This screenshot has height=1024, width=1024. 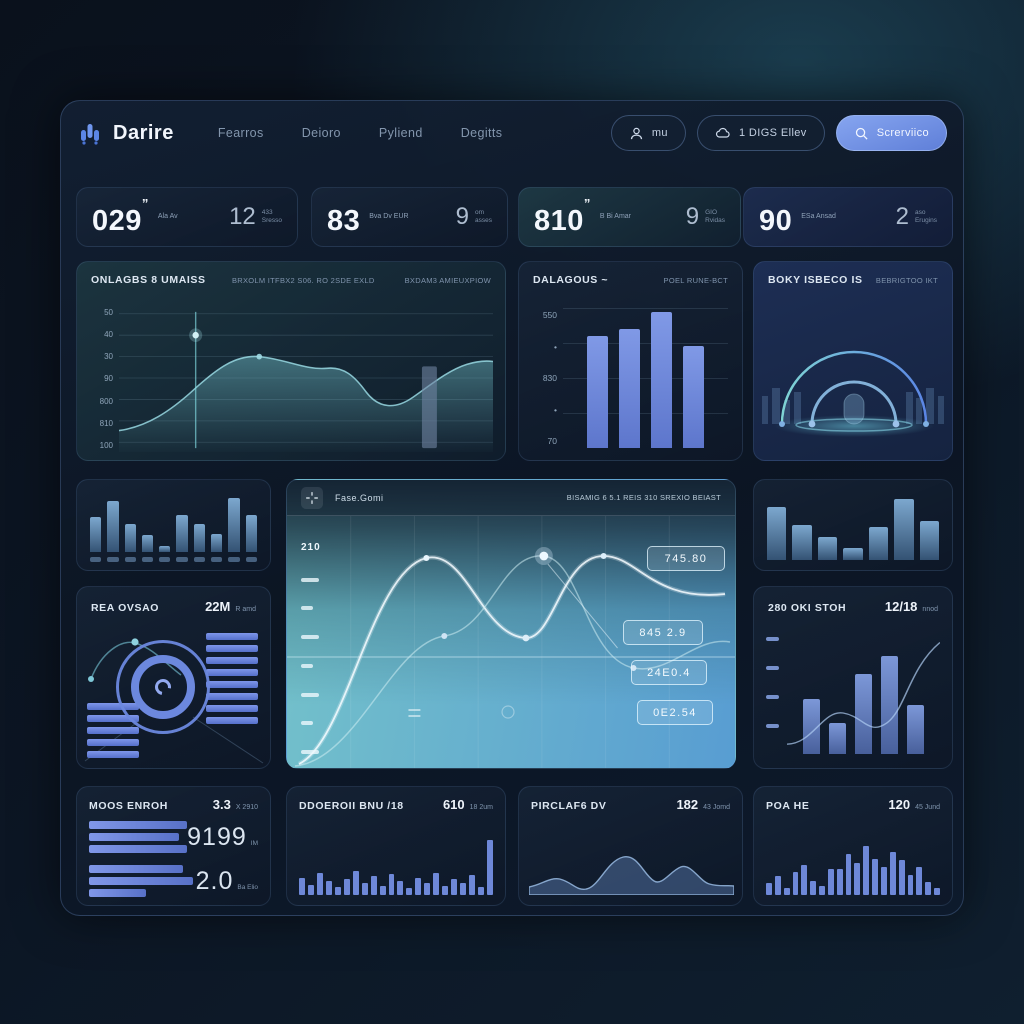 What do you see at coordinates (659, 133) in the screenshot?
I see `profile-button-label: mu` at bounding box center [659, 133].